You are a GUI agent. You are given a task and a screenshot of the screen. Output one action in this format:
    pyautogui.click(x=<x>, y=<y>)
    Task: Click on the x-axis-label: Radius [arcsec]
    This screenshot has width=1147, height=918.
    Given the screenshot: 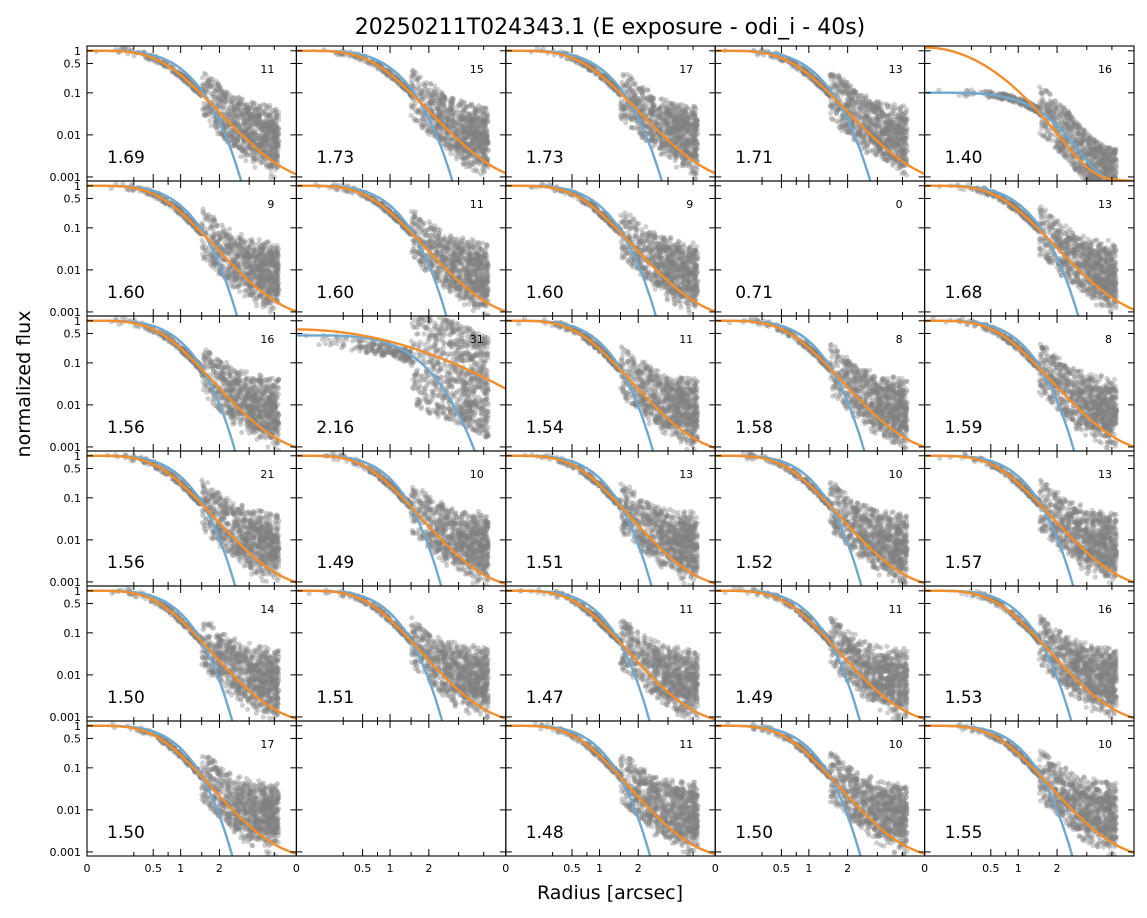 What is the action you would take?
    pyautogui.click(x=610, y=893)
    